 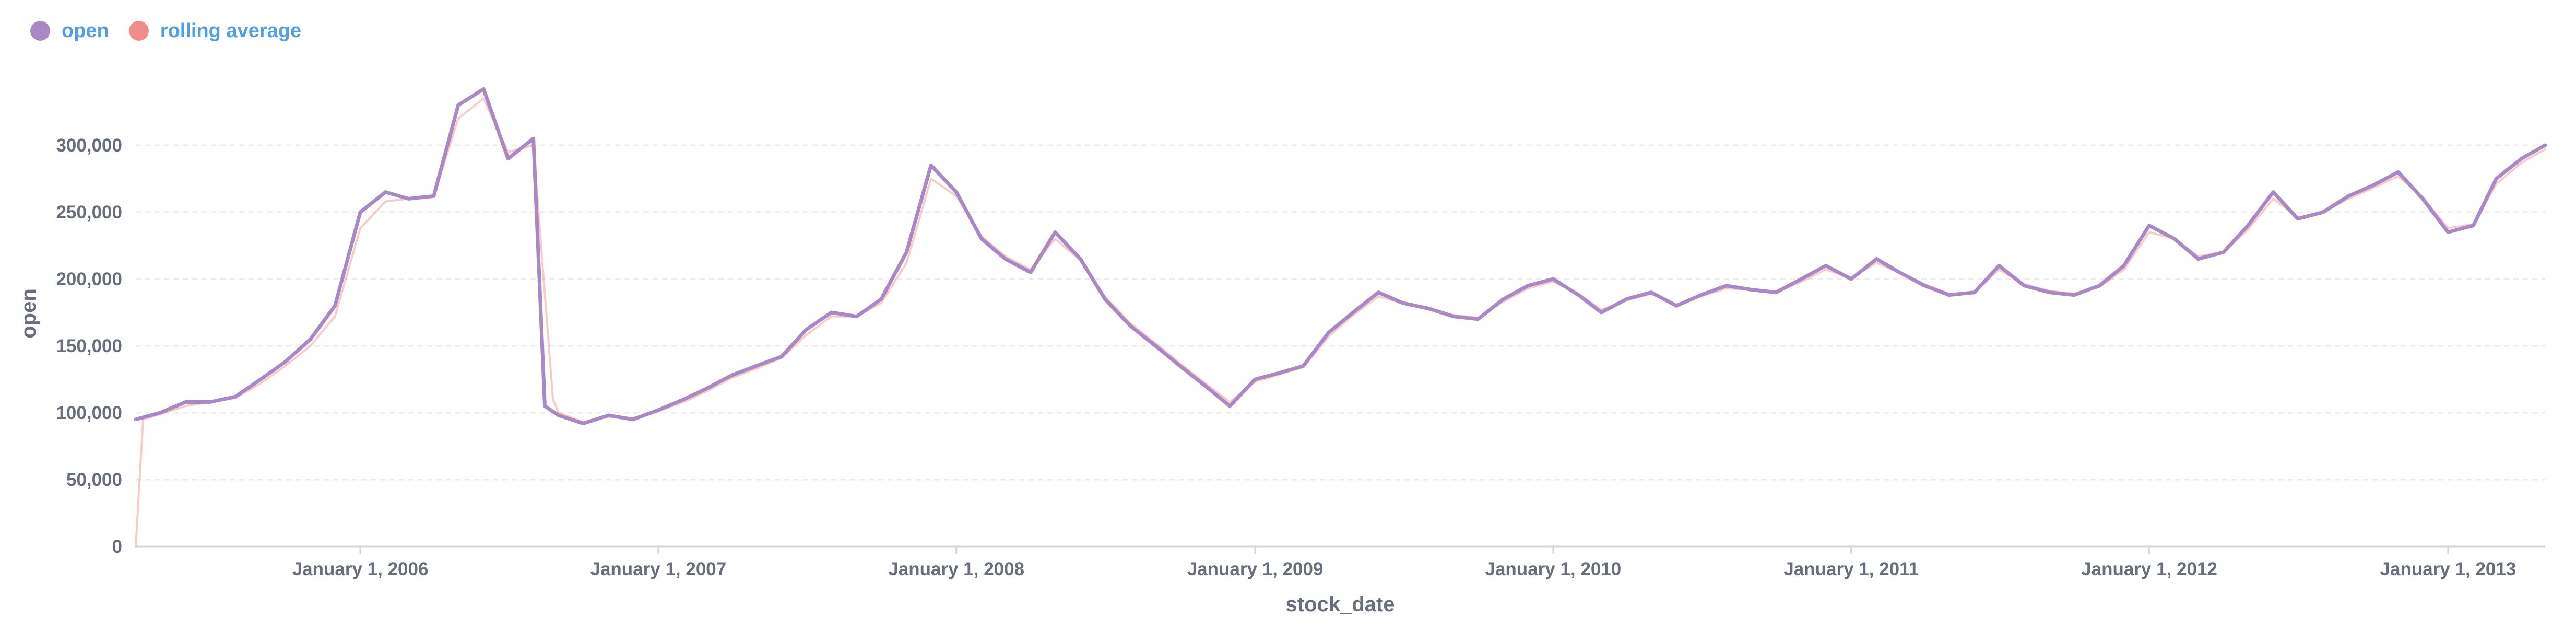 I want to click on y-axis-title: open, so click(x=28, y=313).